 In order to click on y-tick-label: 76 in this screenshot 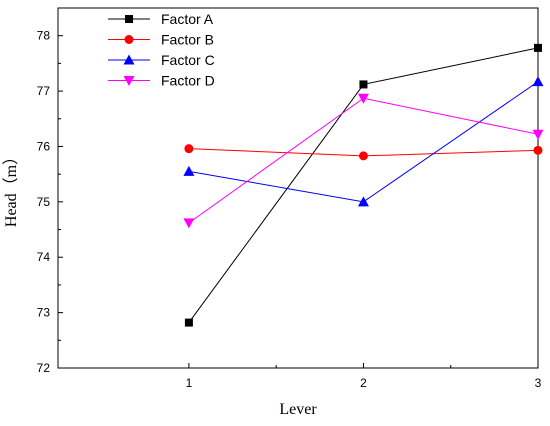, I will do `click(44, 146)`.